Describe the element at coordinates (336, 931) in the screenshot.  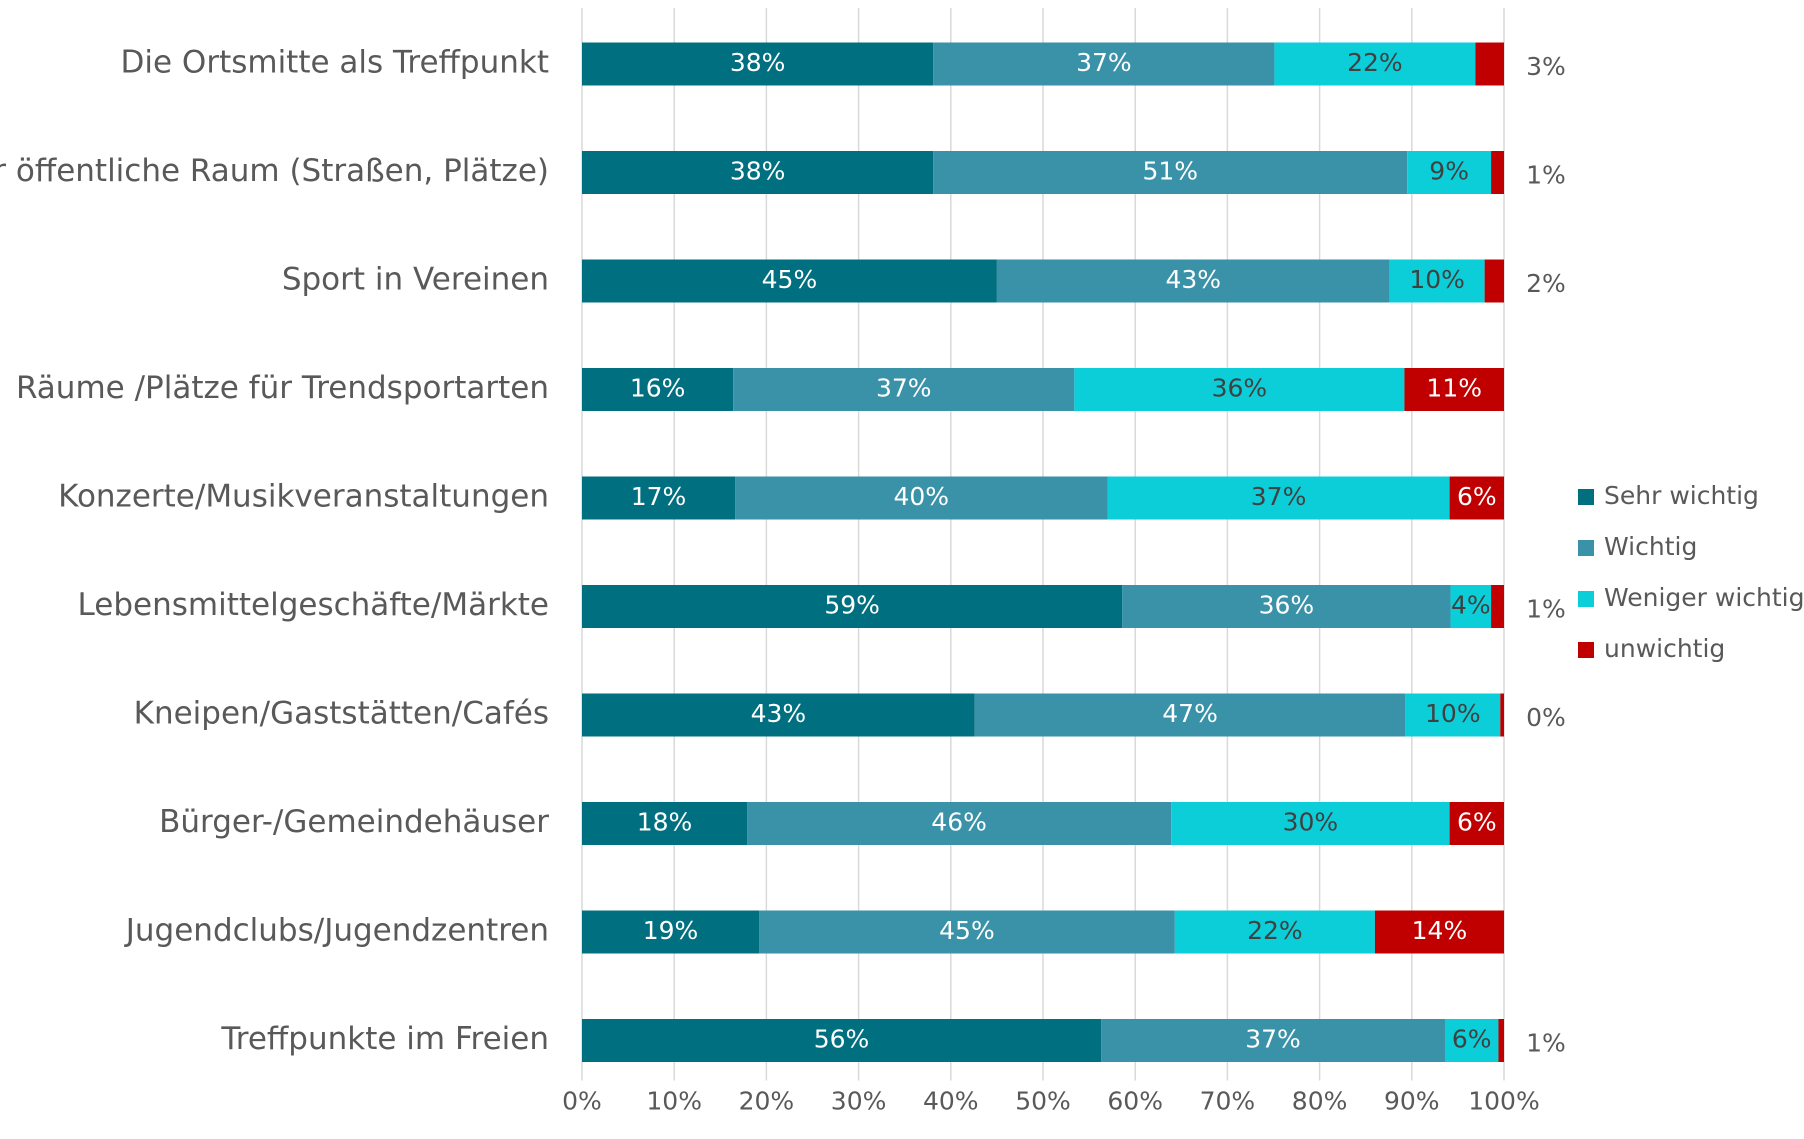
I see `category-label: Jugendclubs/Jugendzentren` at that location.